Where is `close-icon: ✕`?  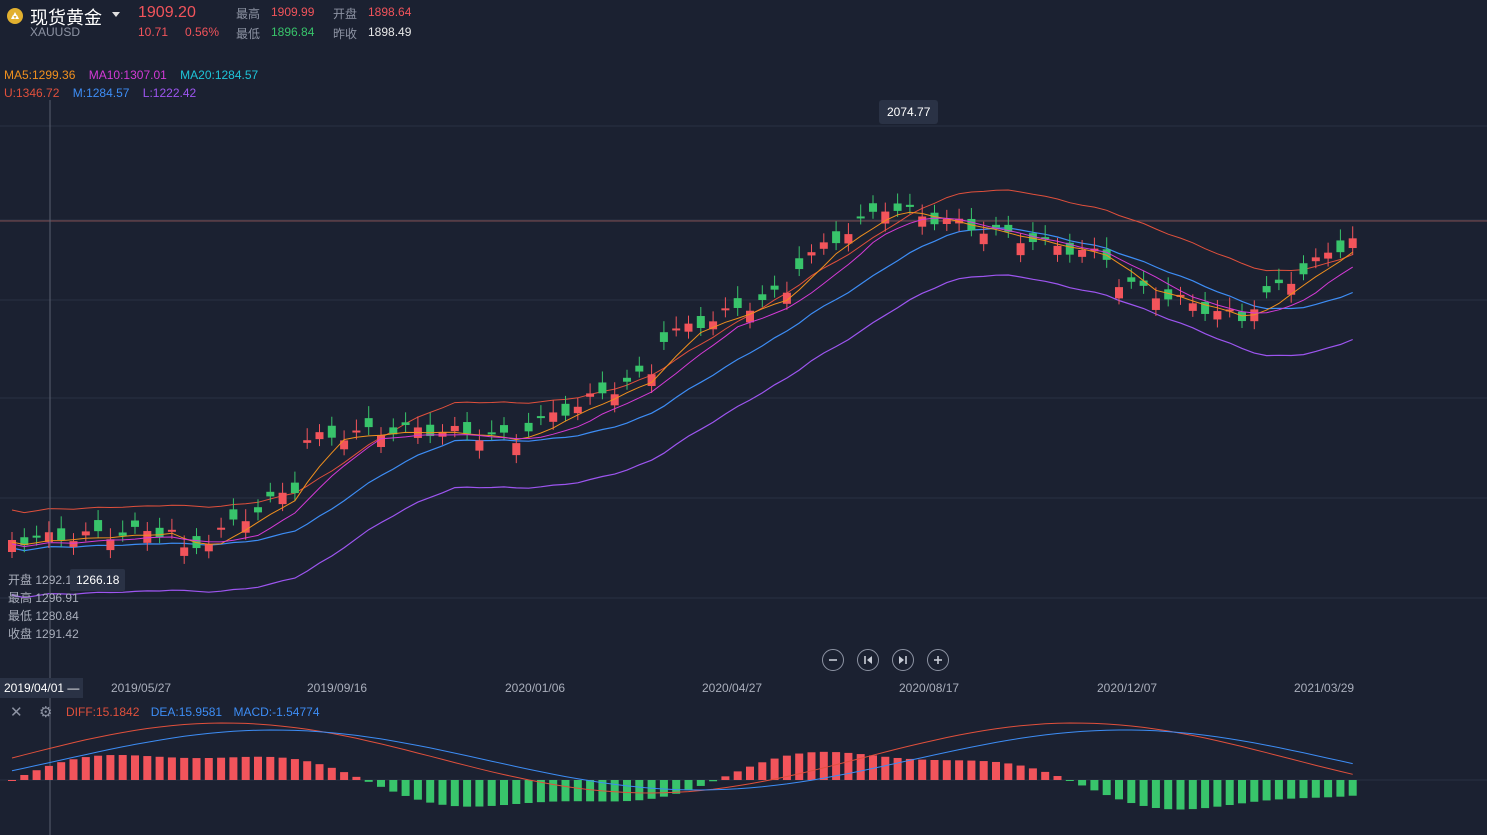
close-icon: ✕ is located at coordinates (16, 712).